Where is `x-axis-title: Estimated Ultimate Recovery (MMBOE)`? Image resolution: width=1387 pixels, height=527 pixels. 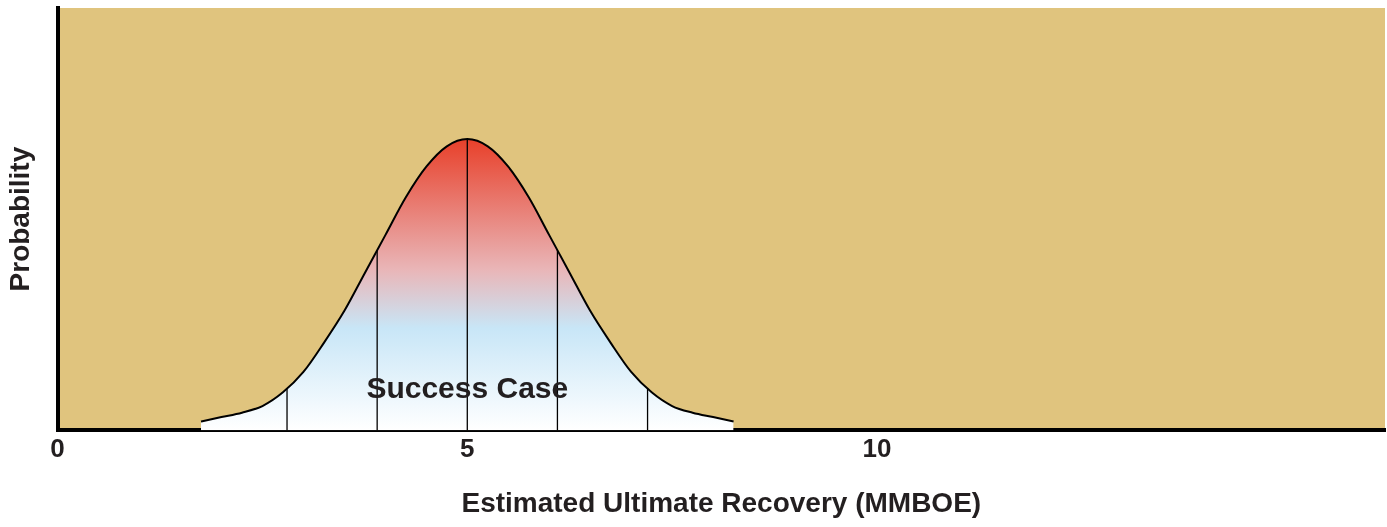
x-axis-title: Estimated Ultimate Recovery (MMBOE) is located at coordinates (721, 502).